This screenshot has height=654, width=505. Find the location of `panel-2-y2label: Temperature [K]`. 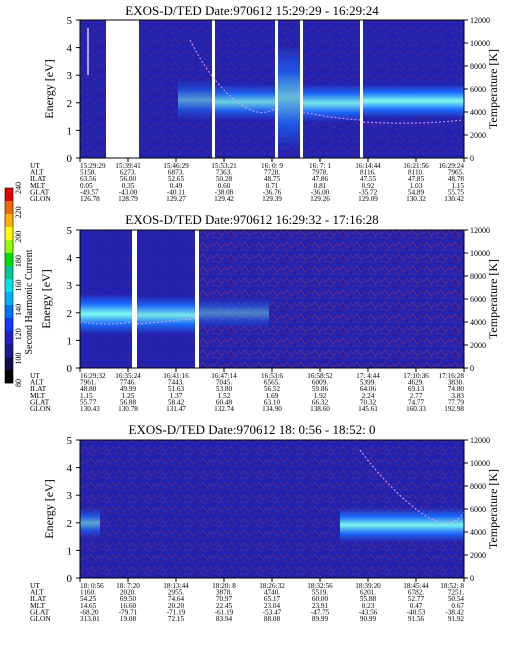

panel-2-y2label: Temperature [K] is located at coordinates (493, 299).